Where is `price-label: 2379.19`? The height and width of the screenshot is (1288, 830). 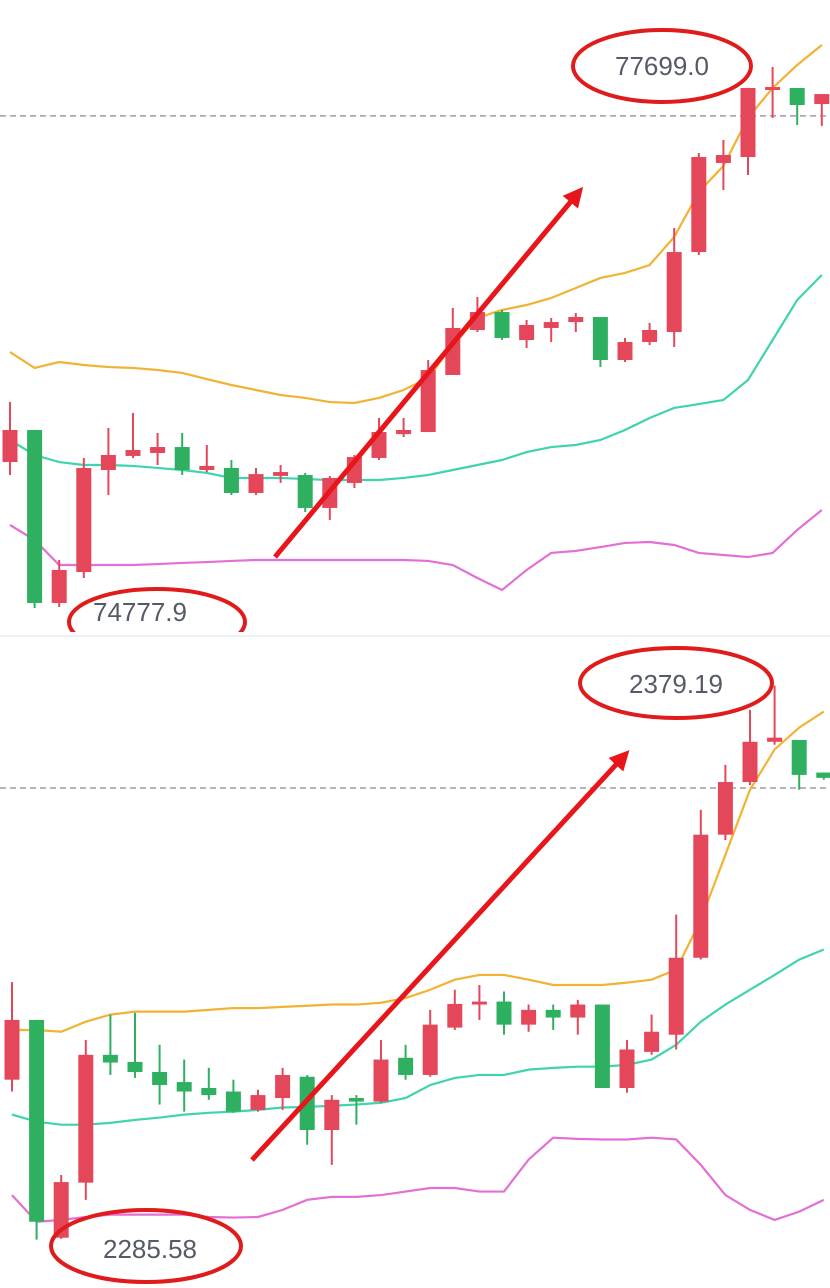
price-label: 2379.19 is located at coordinates (676, 684).